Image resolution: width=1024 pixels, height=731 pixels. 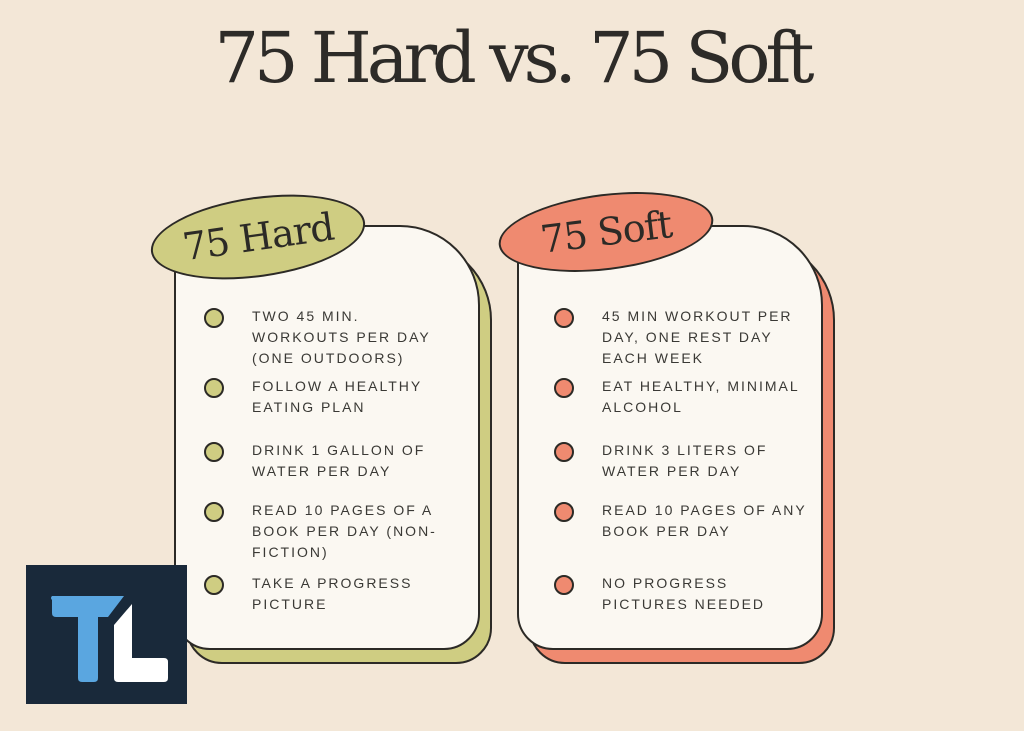 I want to click on hard-list-item: Drink 1 gallon of water per day, so click(x=333, y=461).